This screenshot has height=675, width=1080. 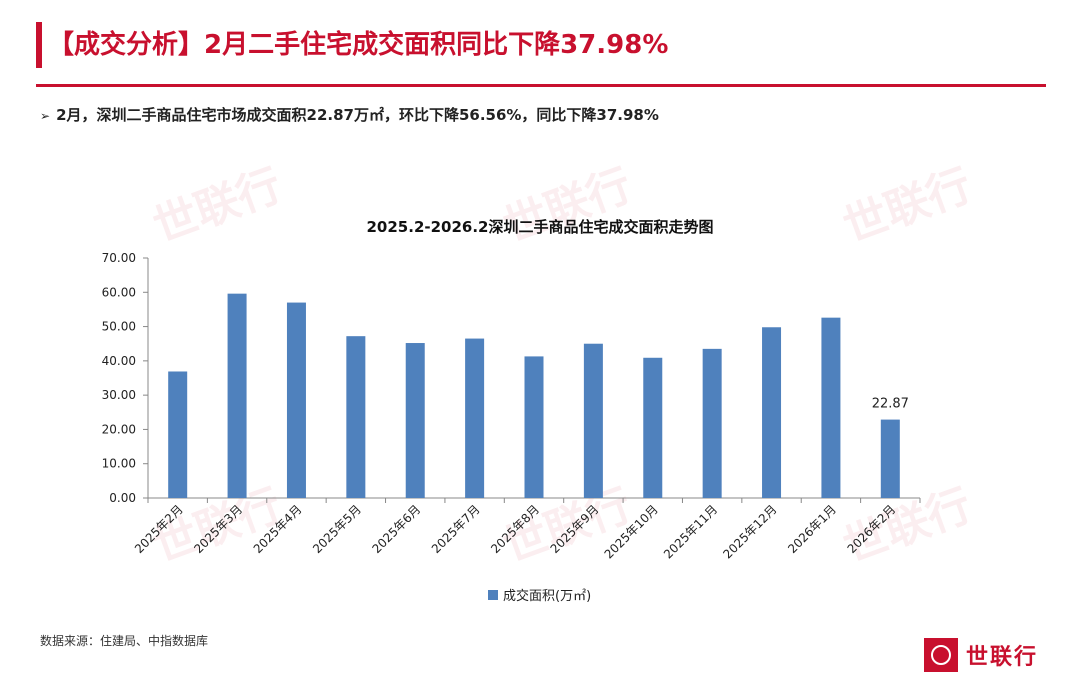 What do you see at coordinates (812, 529) in the screenshot?
I see `x-tick-label: 2026年1月` at bounding box center [812, 529].